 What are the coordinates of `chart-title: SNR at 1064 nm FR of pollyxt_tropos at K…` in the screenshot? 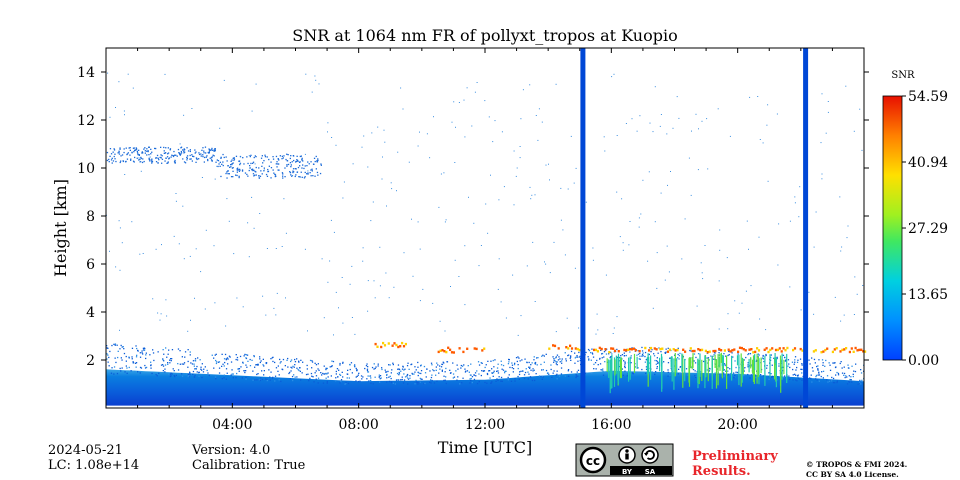 It's located at (484, 35).